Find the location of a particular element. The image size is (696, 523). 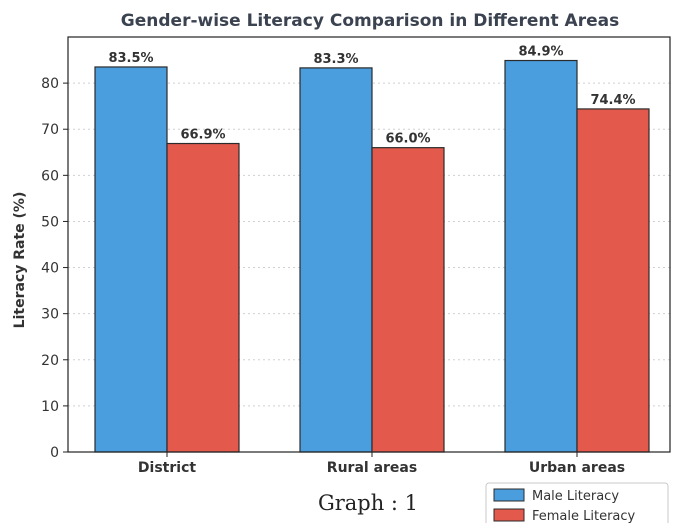

y-tick-label: 20 is located at coordinates (50, 361).